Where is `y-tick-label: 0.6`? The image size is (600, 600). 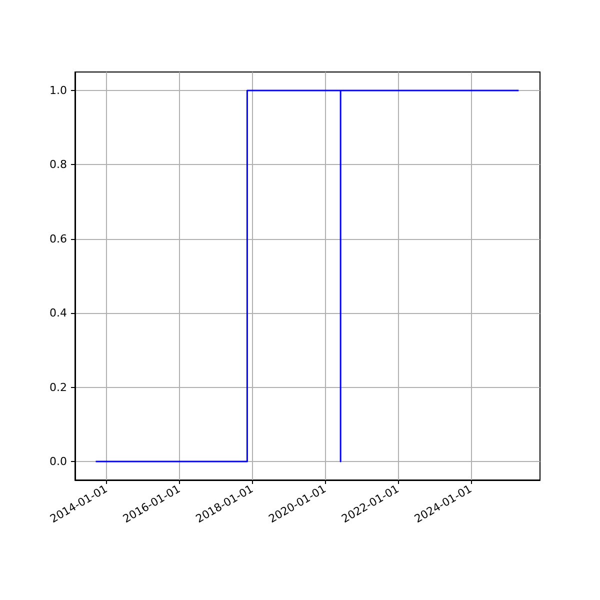
y-tick-label: 0.6 is located at coordinates (58, 239).